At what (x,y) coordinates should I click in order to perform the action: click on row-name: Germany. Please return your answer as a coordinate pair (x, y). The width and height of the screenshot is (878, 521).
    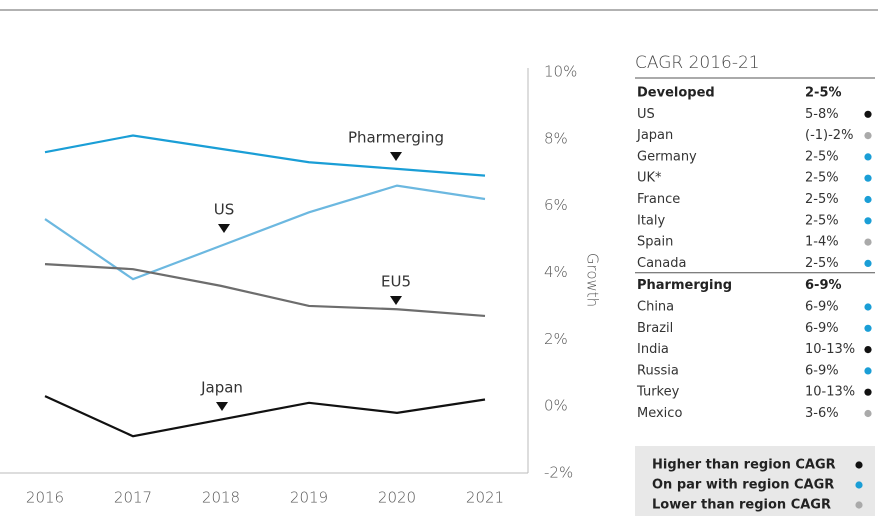
    Looking at the image, I should click on (667, 156).